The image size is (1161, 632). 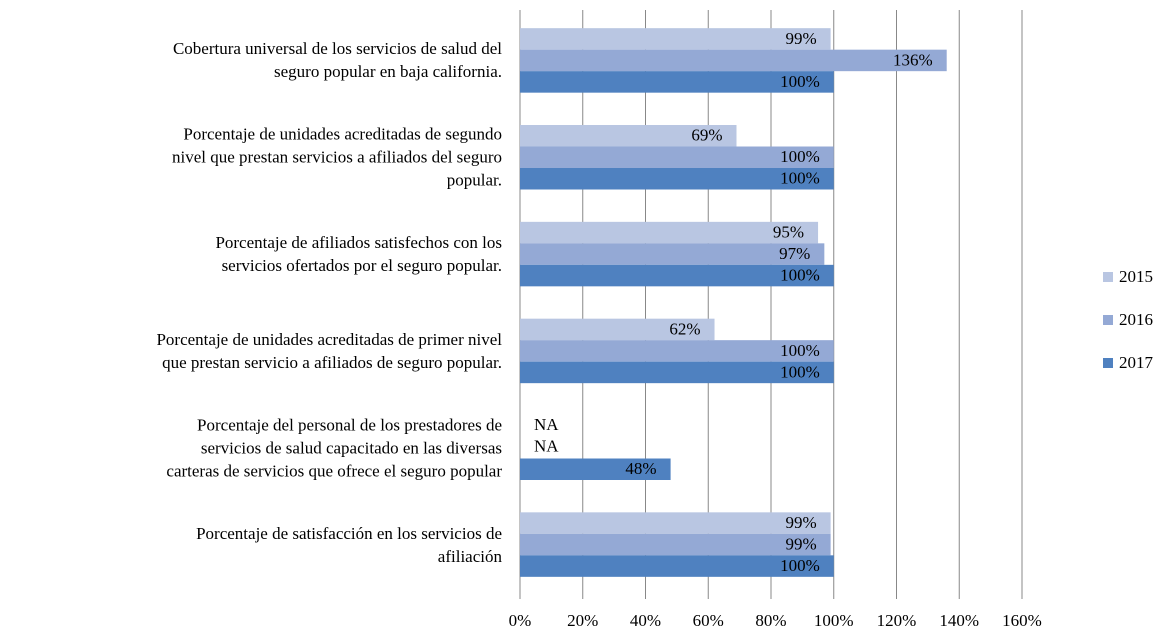 I want to click on x-tick-label: 120%, so click(x=897, y=620).